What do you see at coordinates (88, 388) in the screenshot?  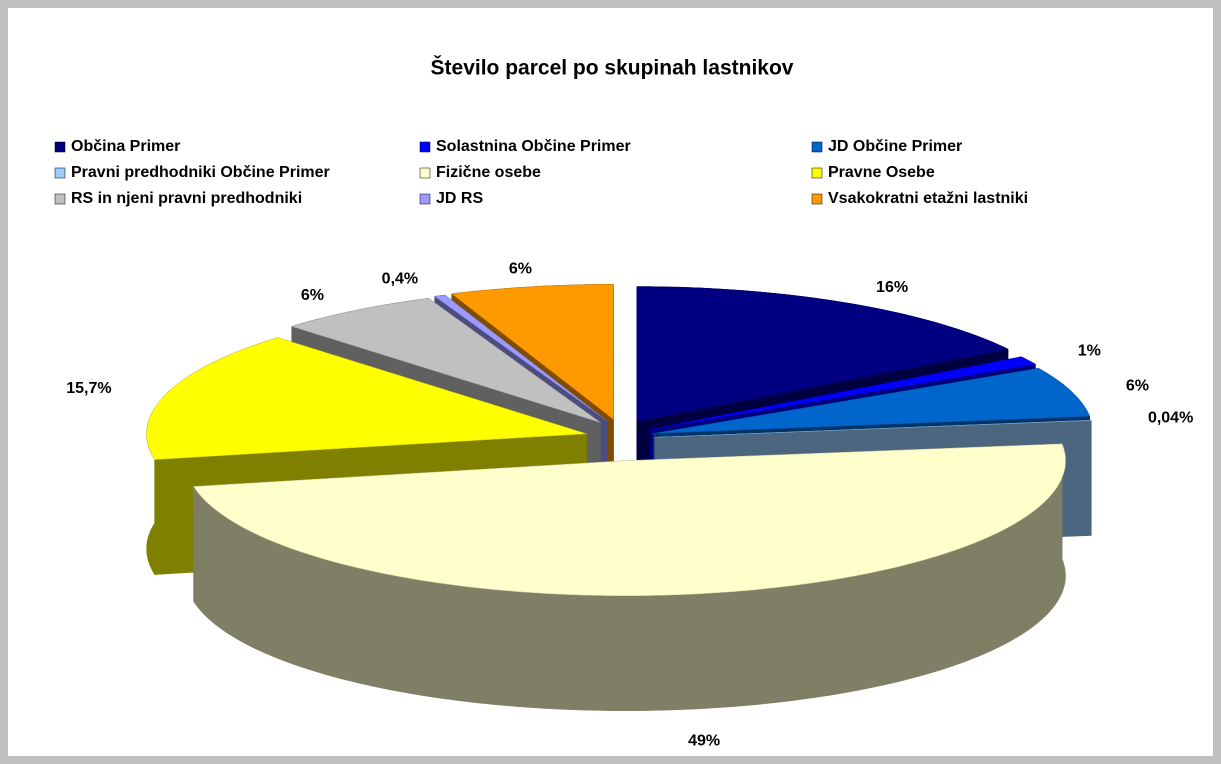 I see `data-label: 15,7%` at bounding box center [88, 388].